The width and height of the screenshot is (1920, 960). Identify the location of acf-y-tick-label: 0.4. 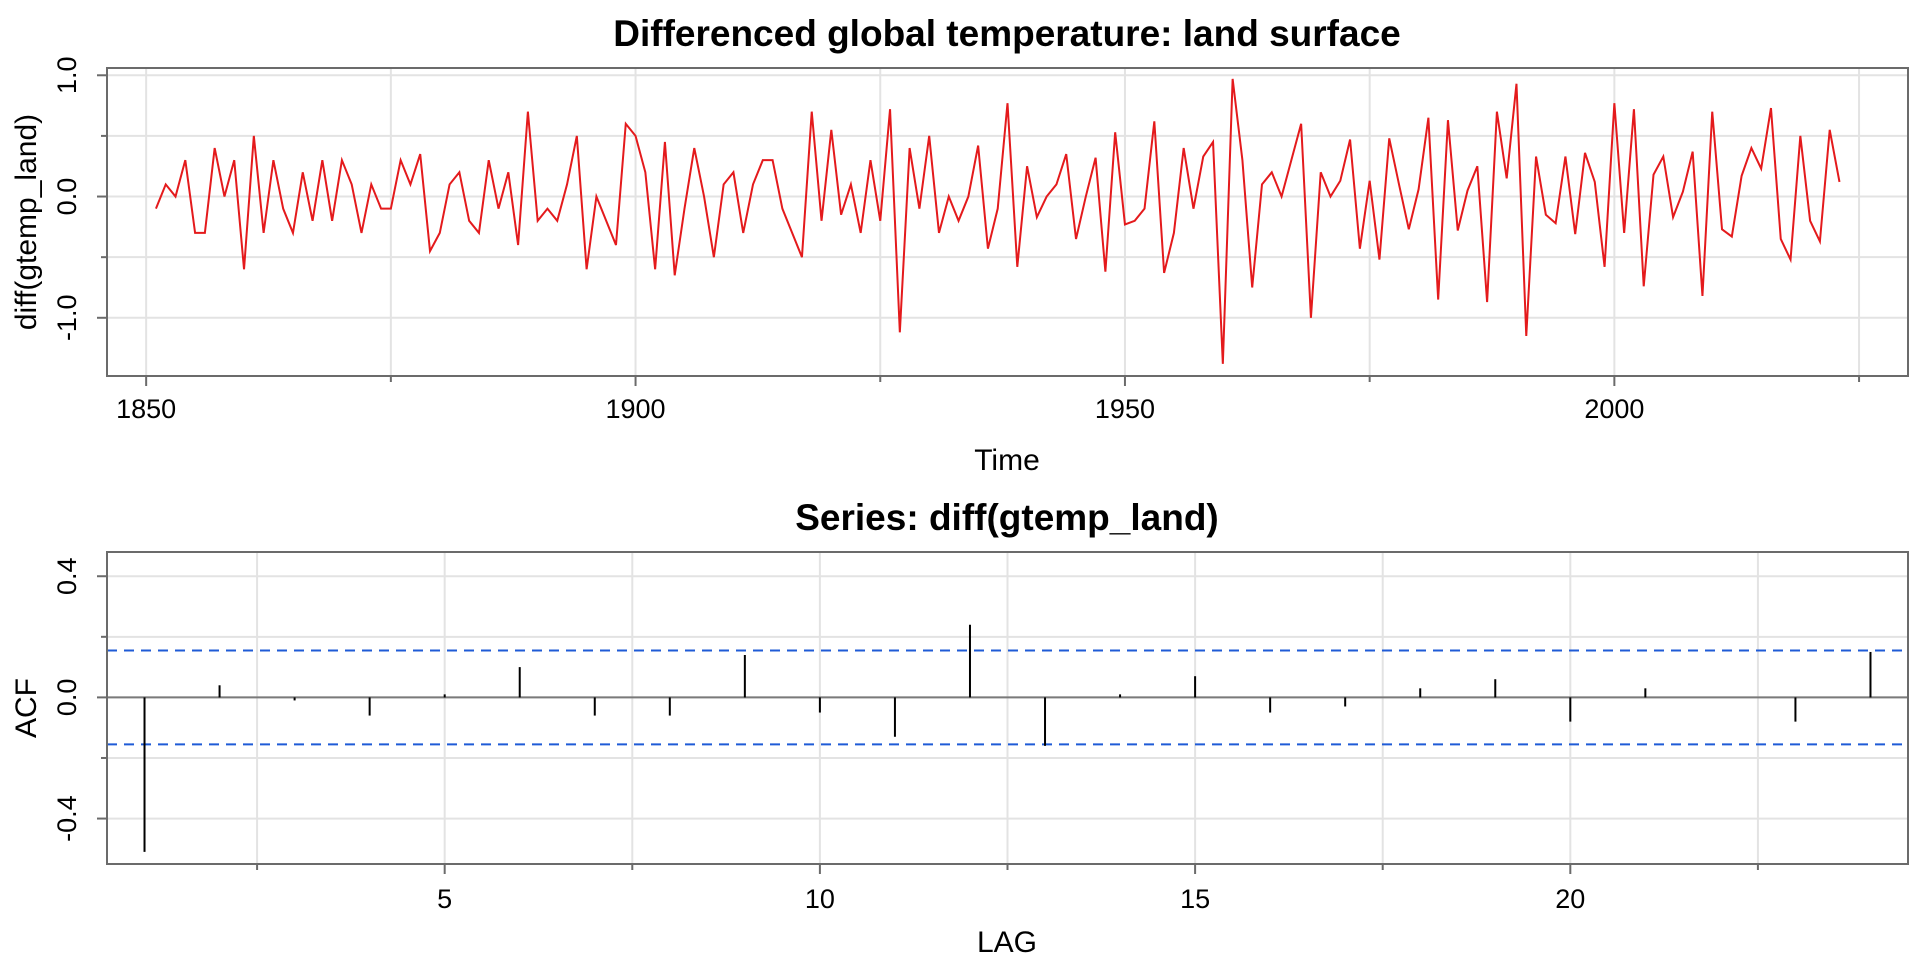
(67, 576).